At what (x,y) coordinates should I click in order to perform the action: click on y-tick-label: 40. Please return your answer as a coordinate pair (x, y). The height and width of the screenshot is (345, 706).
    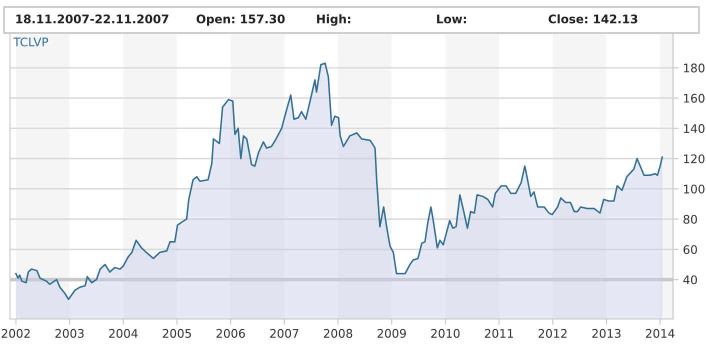
    Looking at the image, I should click on (690, 279).